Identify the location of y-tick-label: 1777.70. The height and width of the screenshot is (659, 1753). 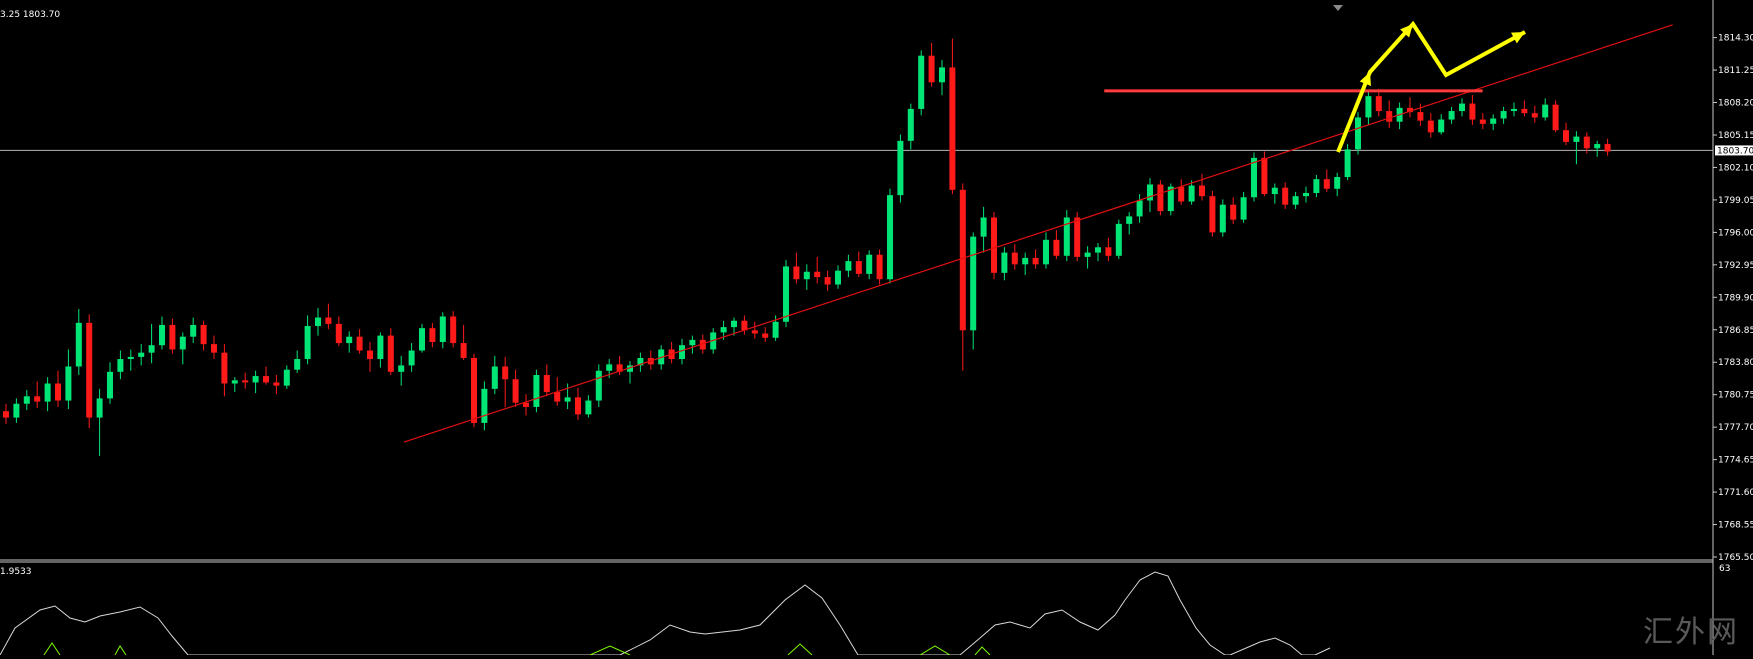
(1735, 428).